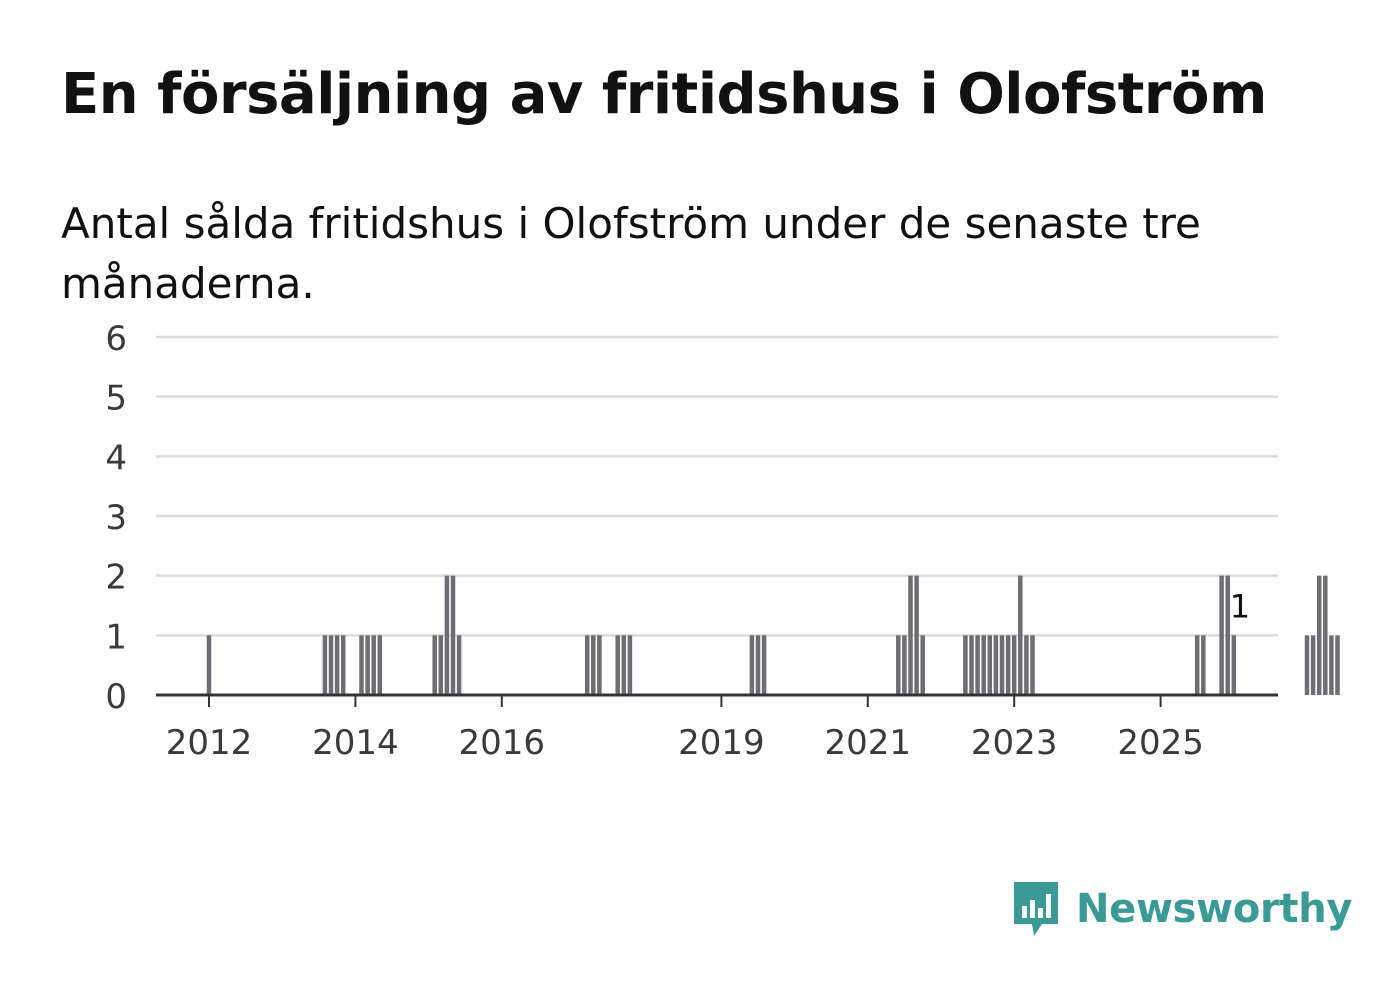 The width and height of the screenshot is (1382, 999). Describe the element at coordinates (355, 743) in the screenshot. I see `x-tick-label: 2014` at that location.